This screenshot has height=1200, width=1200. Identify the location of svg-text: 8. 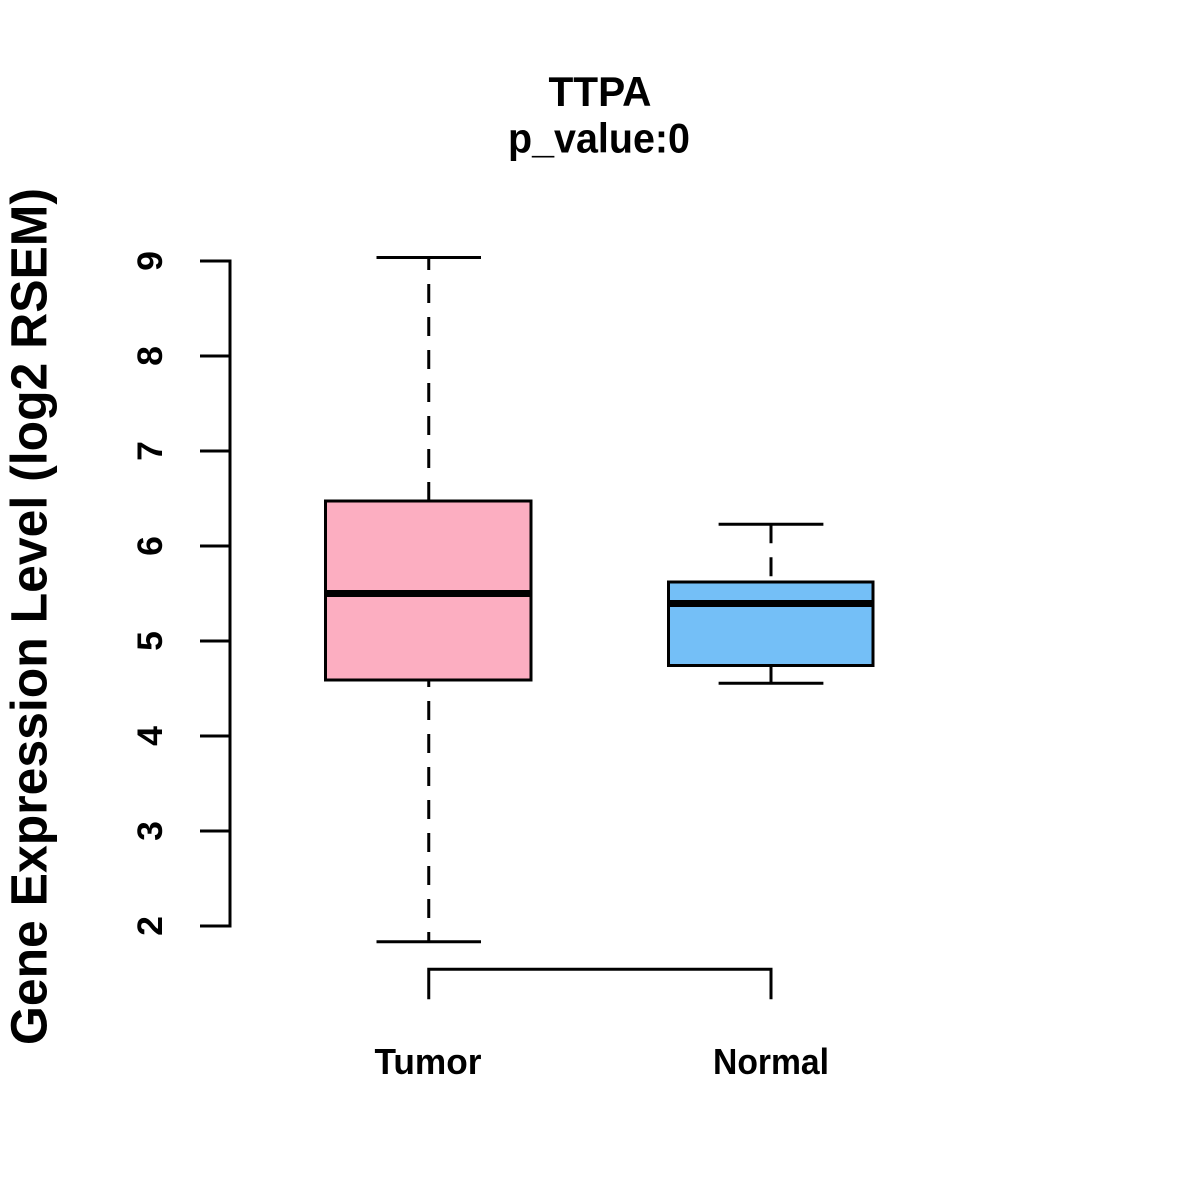
(150, 356).